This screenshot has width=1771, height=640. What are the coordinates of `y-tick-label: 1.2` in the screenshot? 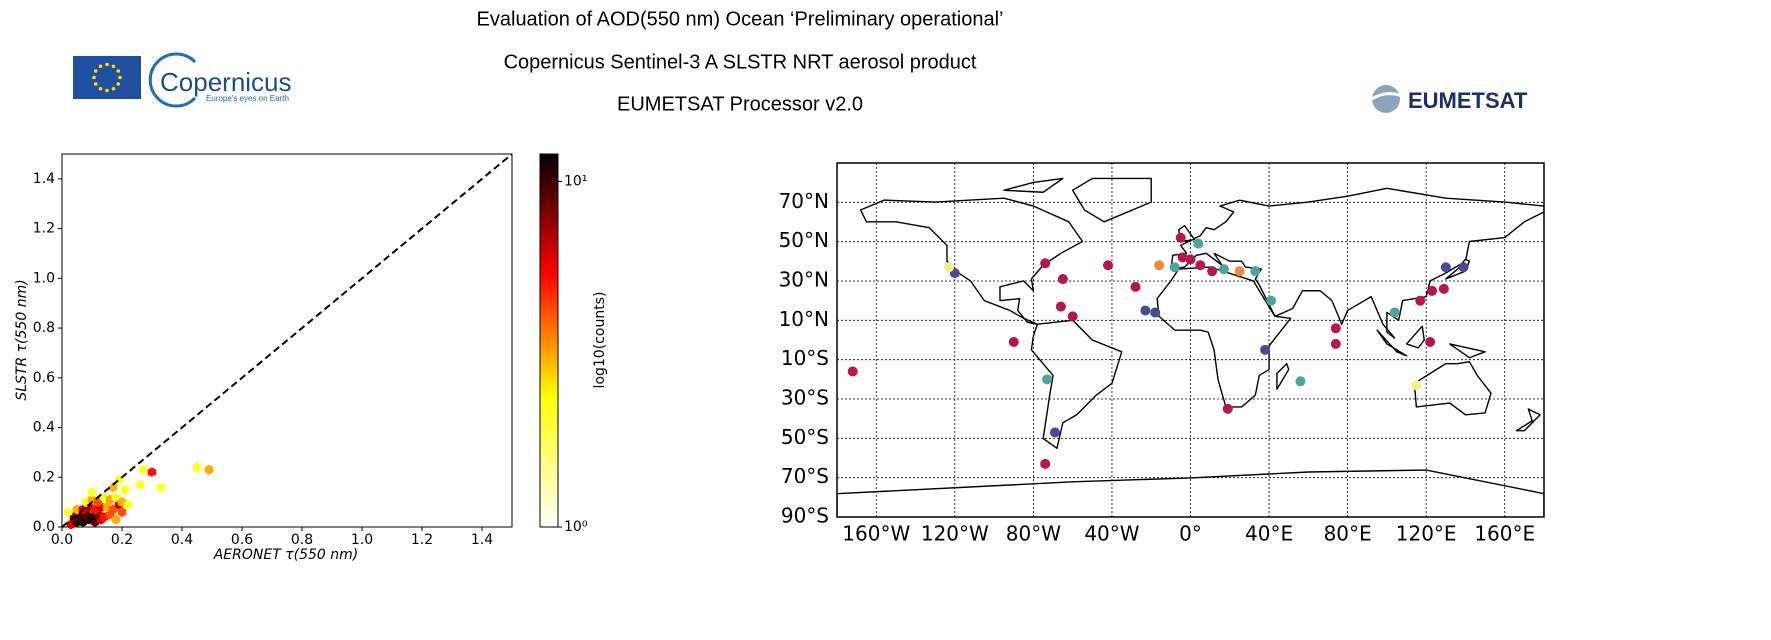 It's located at (44, 229).